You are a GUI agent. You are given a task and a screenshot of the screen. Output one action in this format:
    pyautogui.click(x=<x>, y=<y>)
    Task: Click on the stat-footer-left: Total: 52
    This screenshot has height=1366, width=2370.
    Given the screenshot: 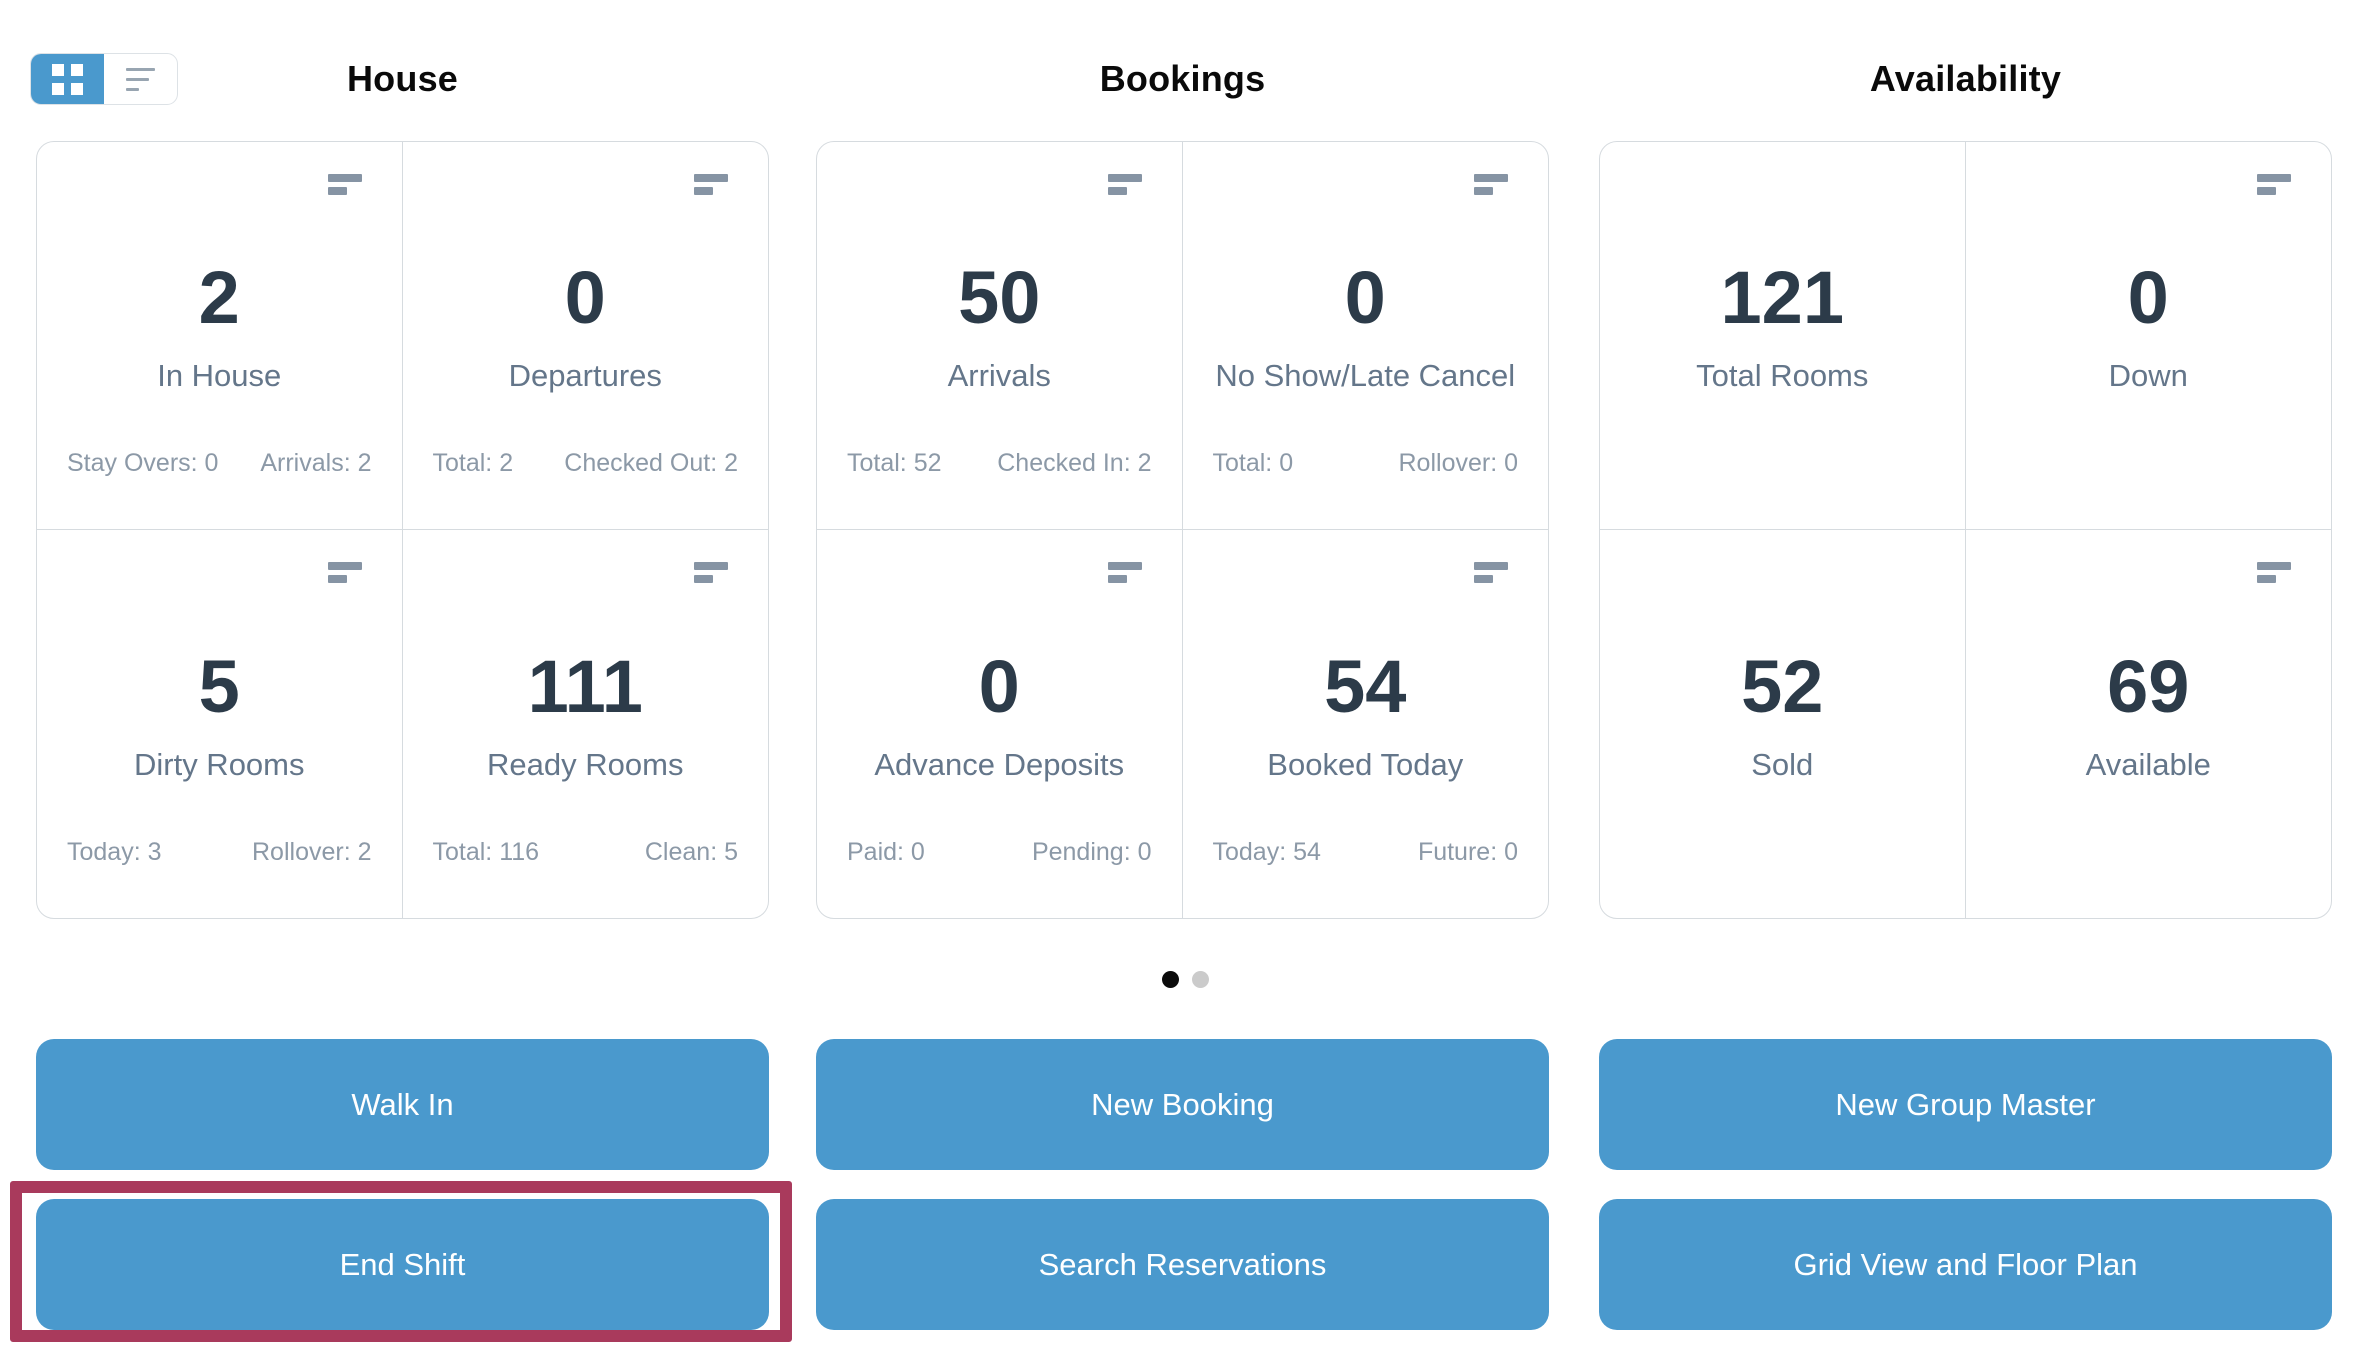 What is the action you would take?
    pyautogui.click(x=894, y=463)
    